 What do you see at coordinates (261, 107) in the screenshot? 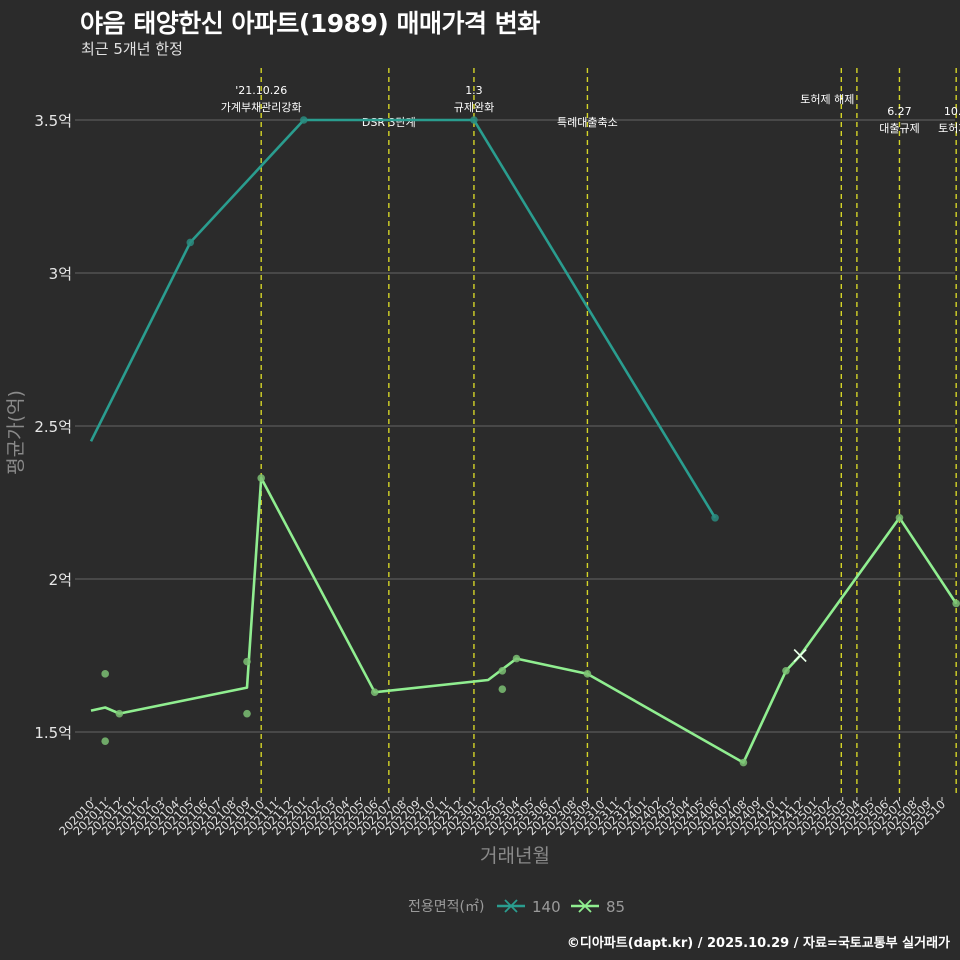
I see `event-name-label: 가계부채관리강화` at bounding box center [261, 107].